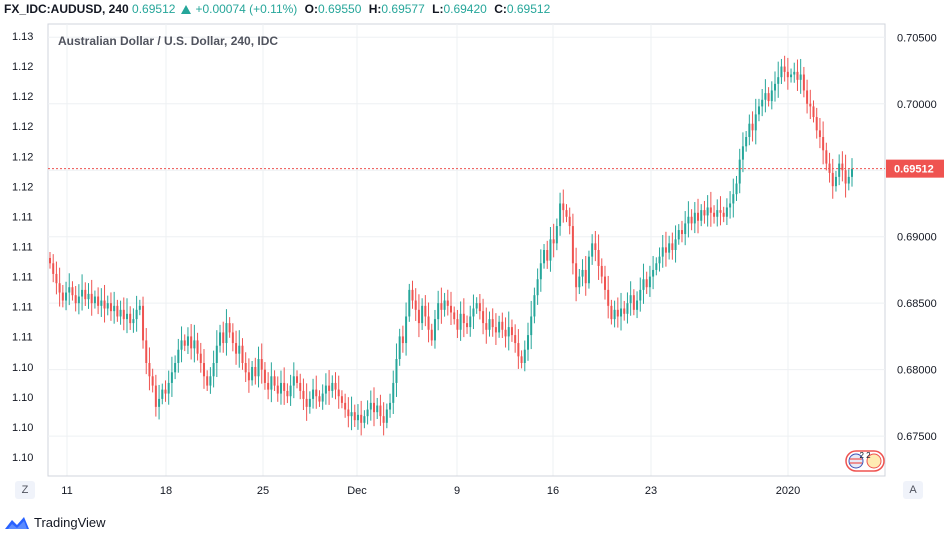  I want to click on tradingview-logo-icon, so click(17, 523).